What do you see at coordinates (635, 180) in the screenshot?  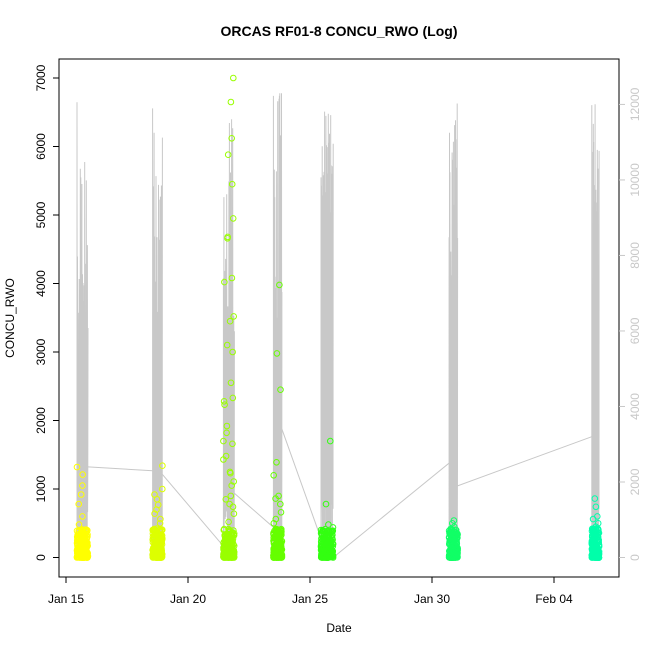 I see `y2-tick-label: 10000` at bounding box center [635, 180].